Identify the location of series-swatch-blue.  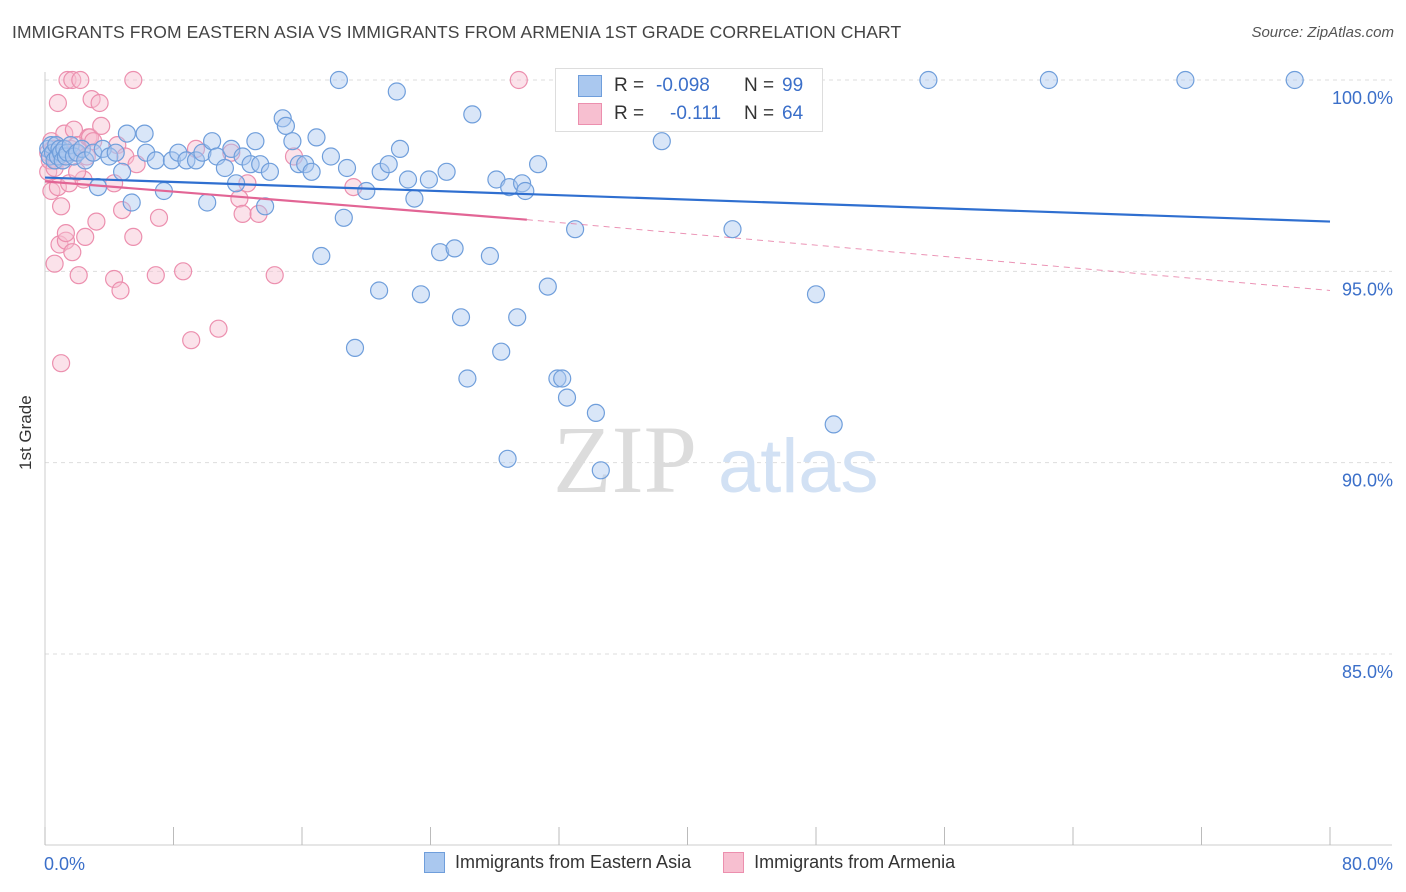
(434, 862).